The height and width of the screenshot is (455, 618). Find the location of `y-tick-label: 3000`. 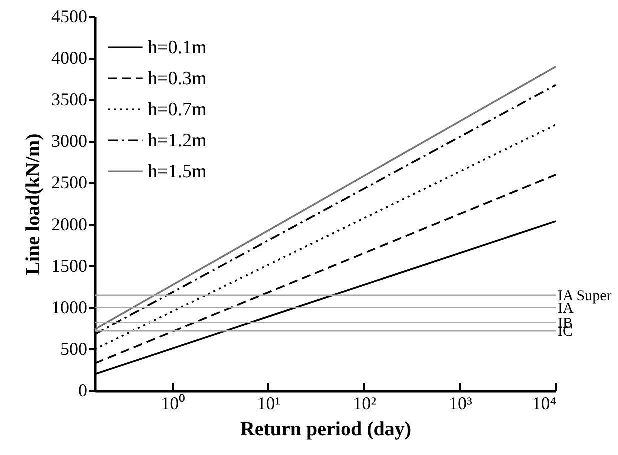

y-tick-label: 3000 is located at coordinates (70, 141).